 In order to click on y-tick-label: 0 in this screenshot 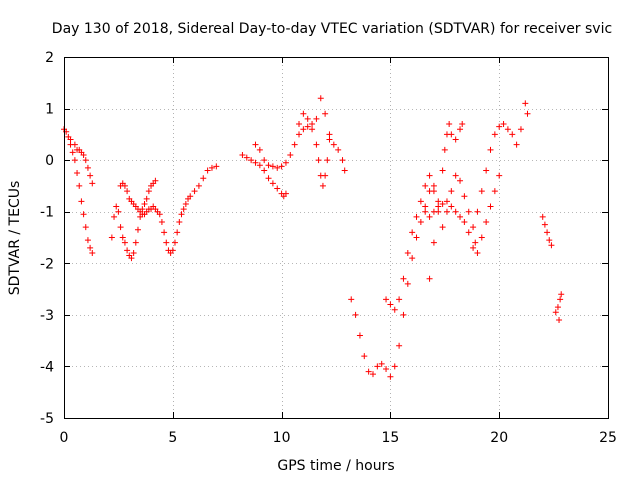, I will do `click(49, 161)`.